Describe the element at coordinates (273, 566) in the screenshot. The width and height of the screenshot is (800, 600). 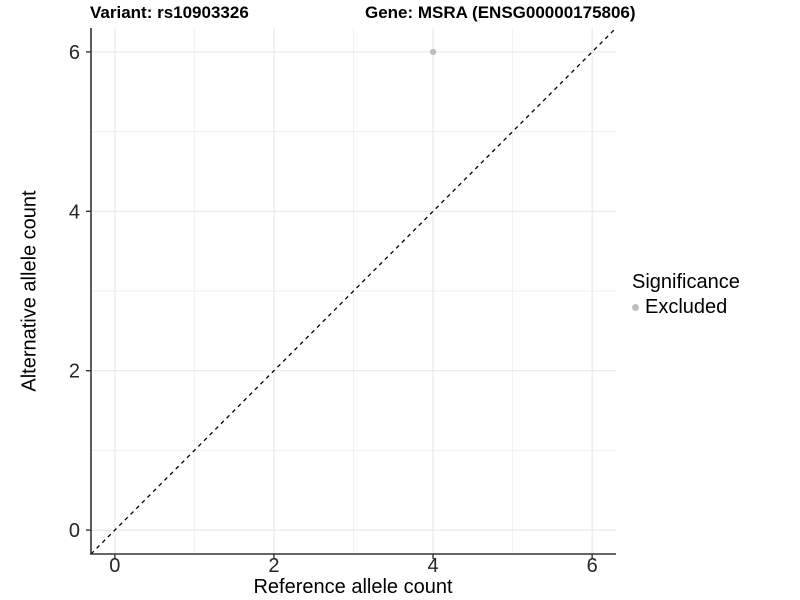
I see `x-tick-label: 2` at that location.